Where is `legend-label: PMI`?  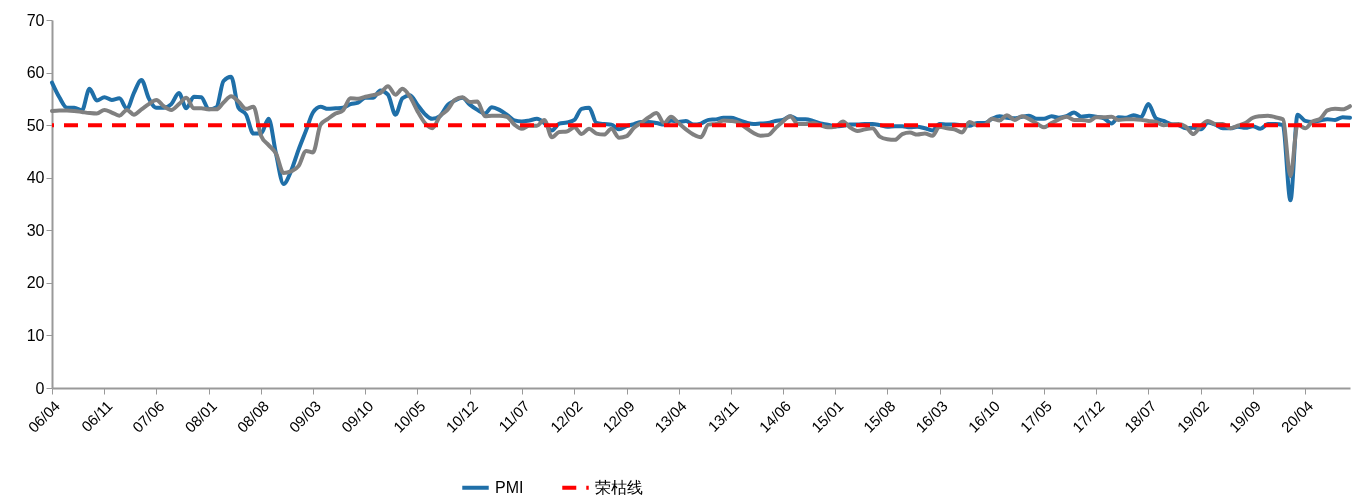
legend-label: PMI is located at coordinates (509, 487).